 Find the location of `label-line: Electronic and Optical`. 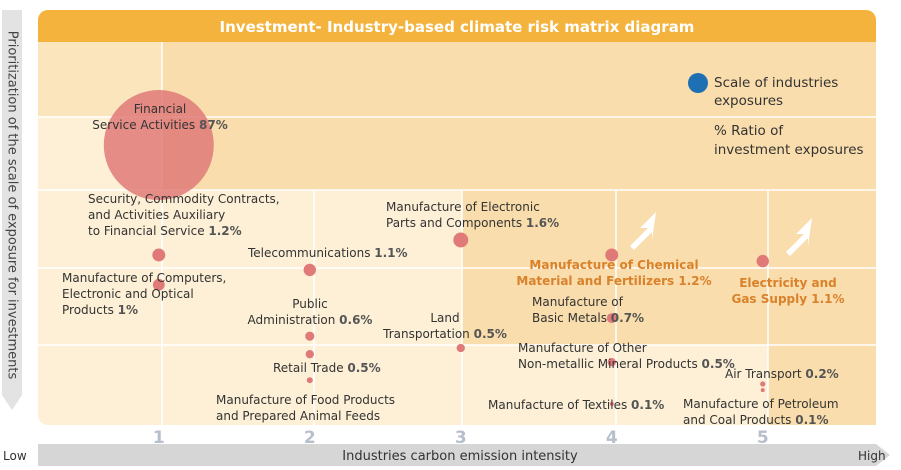

label-line: Electronic and Optical is located at coordinates (128, 294).